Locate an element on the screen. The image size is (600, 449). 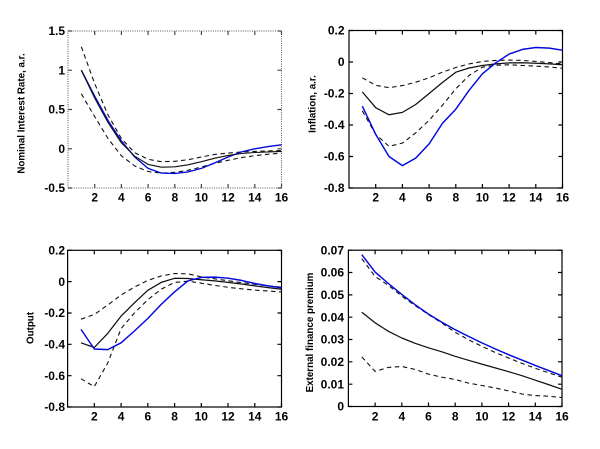
svg-text: 1 is located at coordinates (61, 71).